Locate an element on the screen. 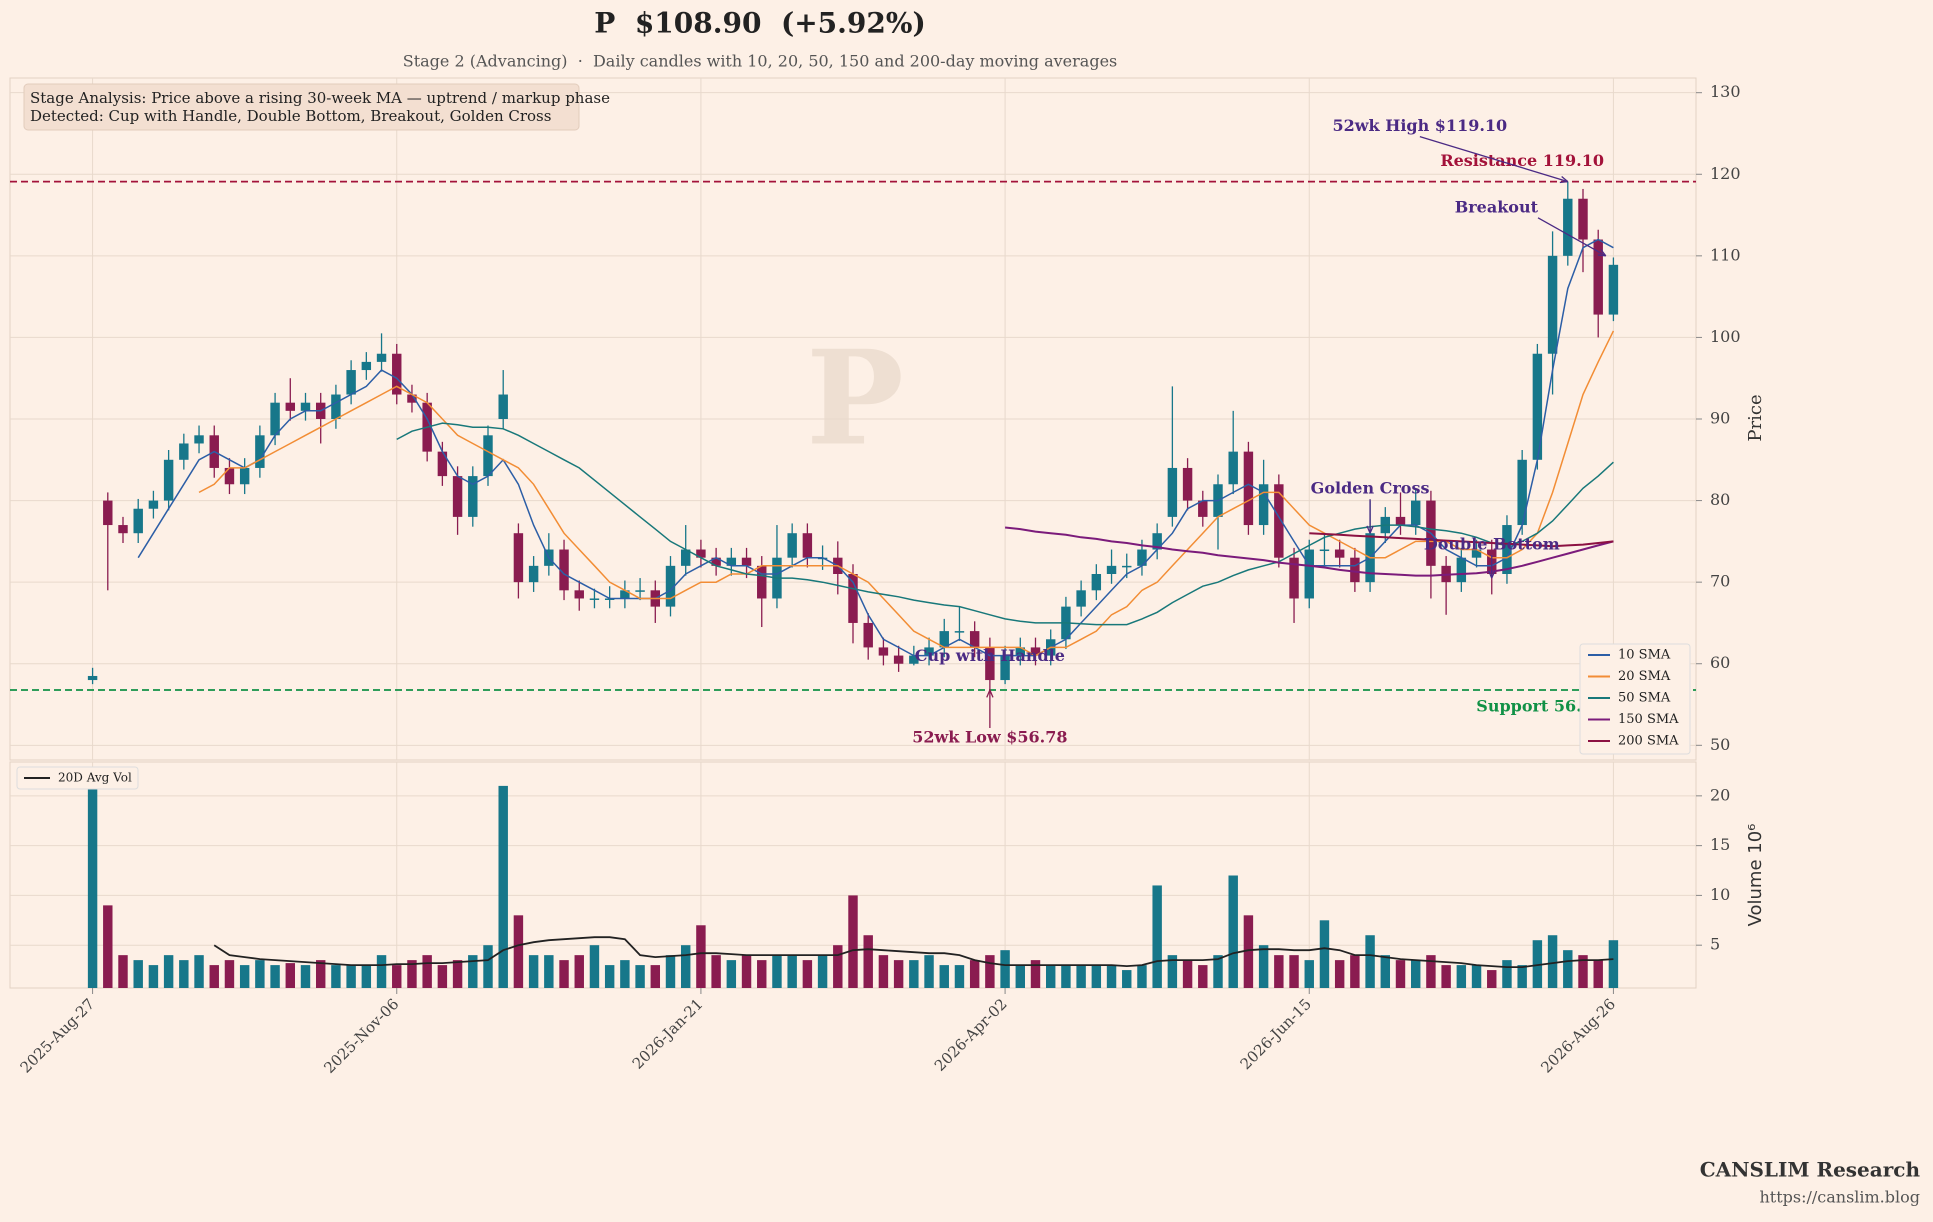 The height and width of the screenshot is (1222, 1933). volume-axis-label: Volume 10⁶ is located at coordinates (1755, 875).